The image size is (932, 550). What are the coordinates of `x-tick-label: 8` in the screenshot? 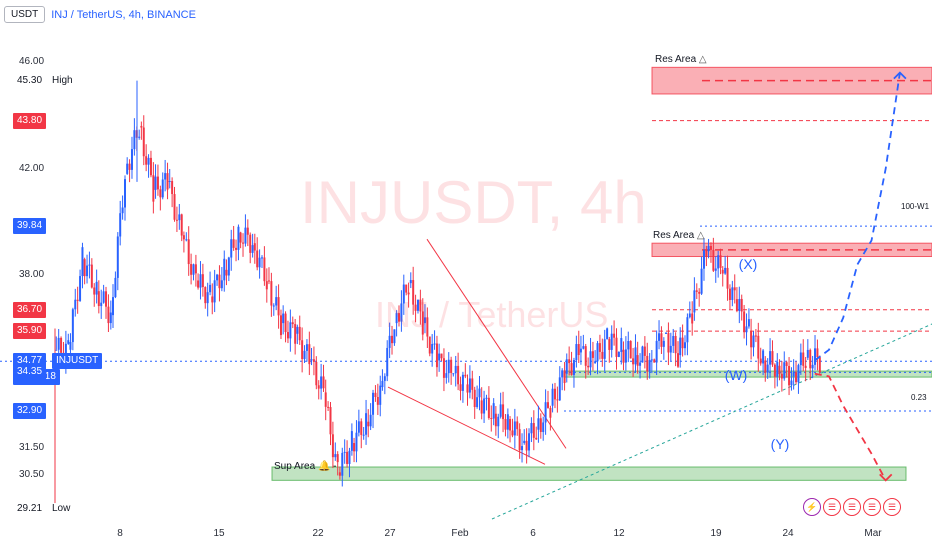 It's located at (120, 533).